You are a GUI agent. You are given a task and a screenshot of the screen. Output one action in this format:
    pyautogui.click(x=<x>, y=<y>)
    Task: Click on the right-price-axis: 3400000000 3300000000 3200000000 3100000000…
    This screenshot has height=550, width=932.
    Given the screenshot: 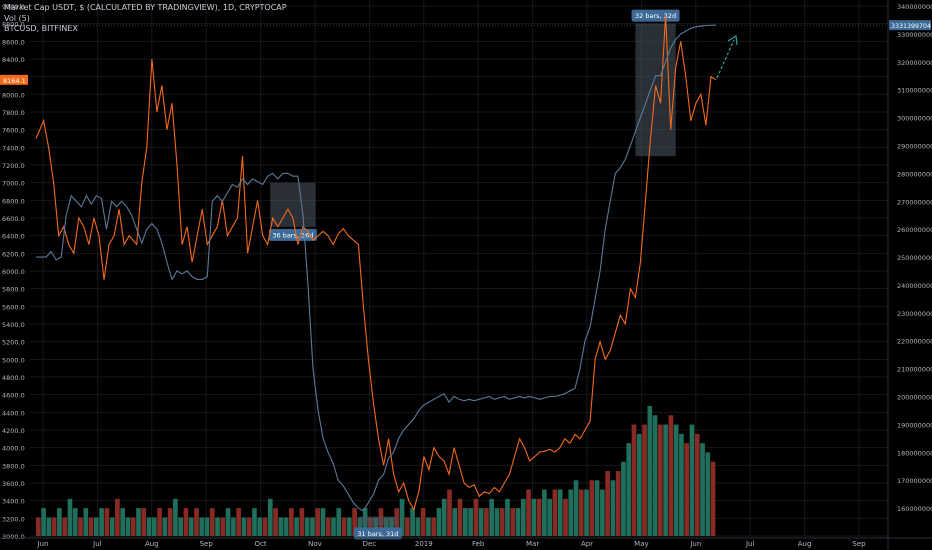 What is the action you would take?
    pyautogui.click(x=909, y=275)
    